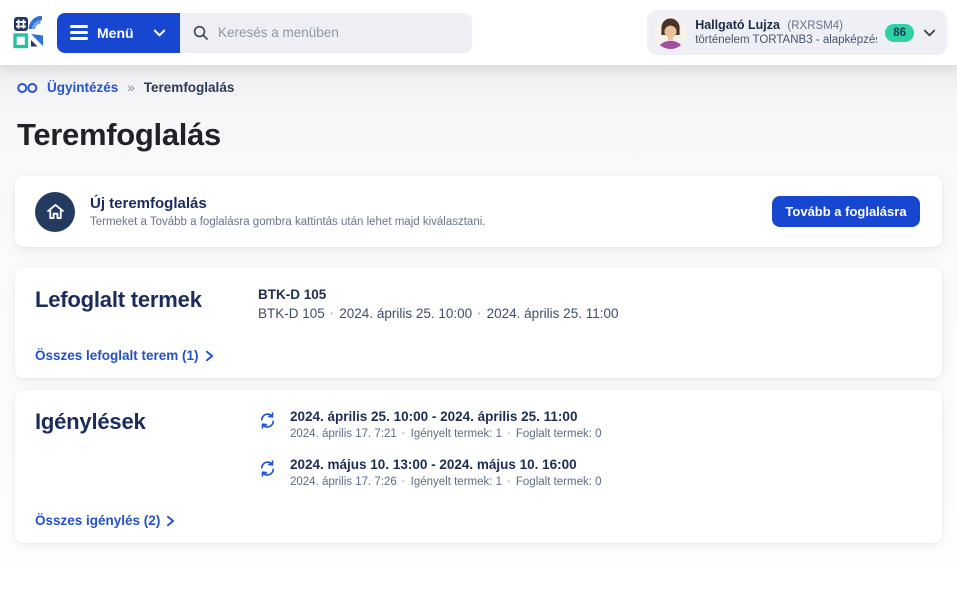  I want to click on room-name: BTK-D 105, so click(292, 294).